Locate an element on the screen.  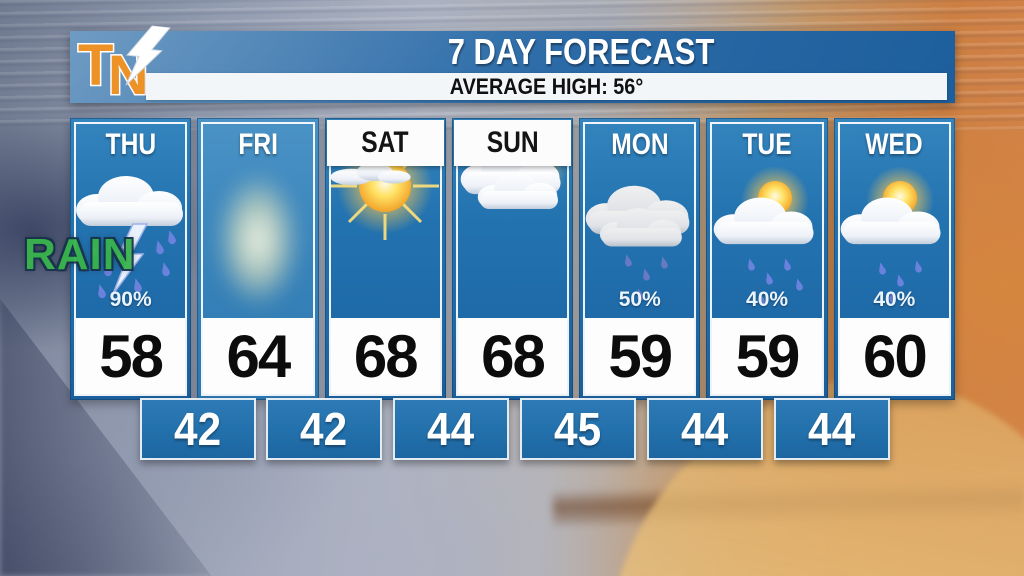
page-title: 7 DAY FORECAST is located at coordinates (581, 51).